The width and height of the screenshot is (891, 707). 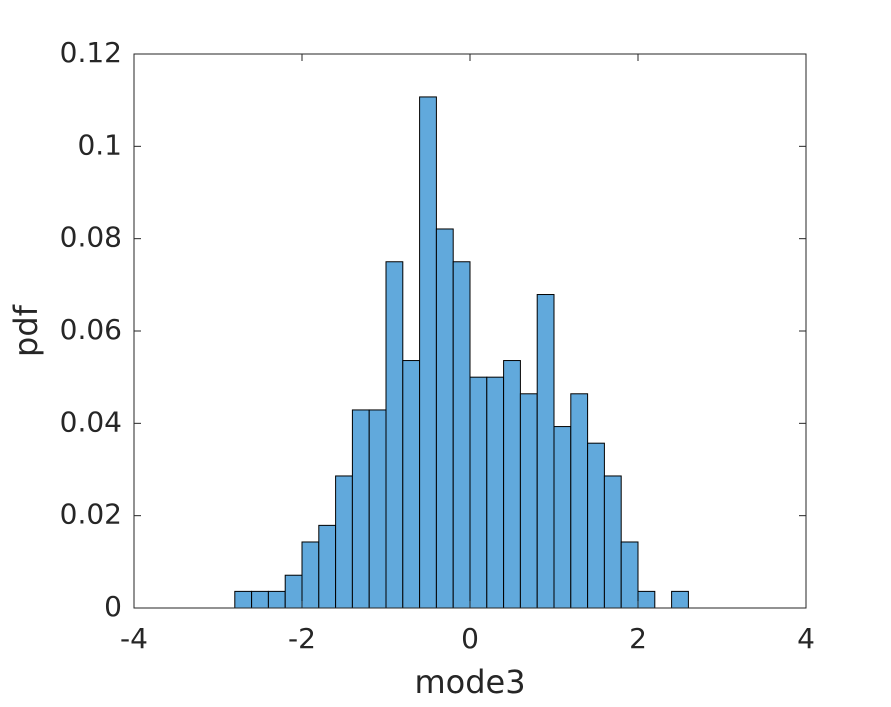 I want to click on y-tick-label: 0.02, so click(x=91, y=514).